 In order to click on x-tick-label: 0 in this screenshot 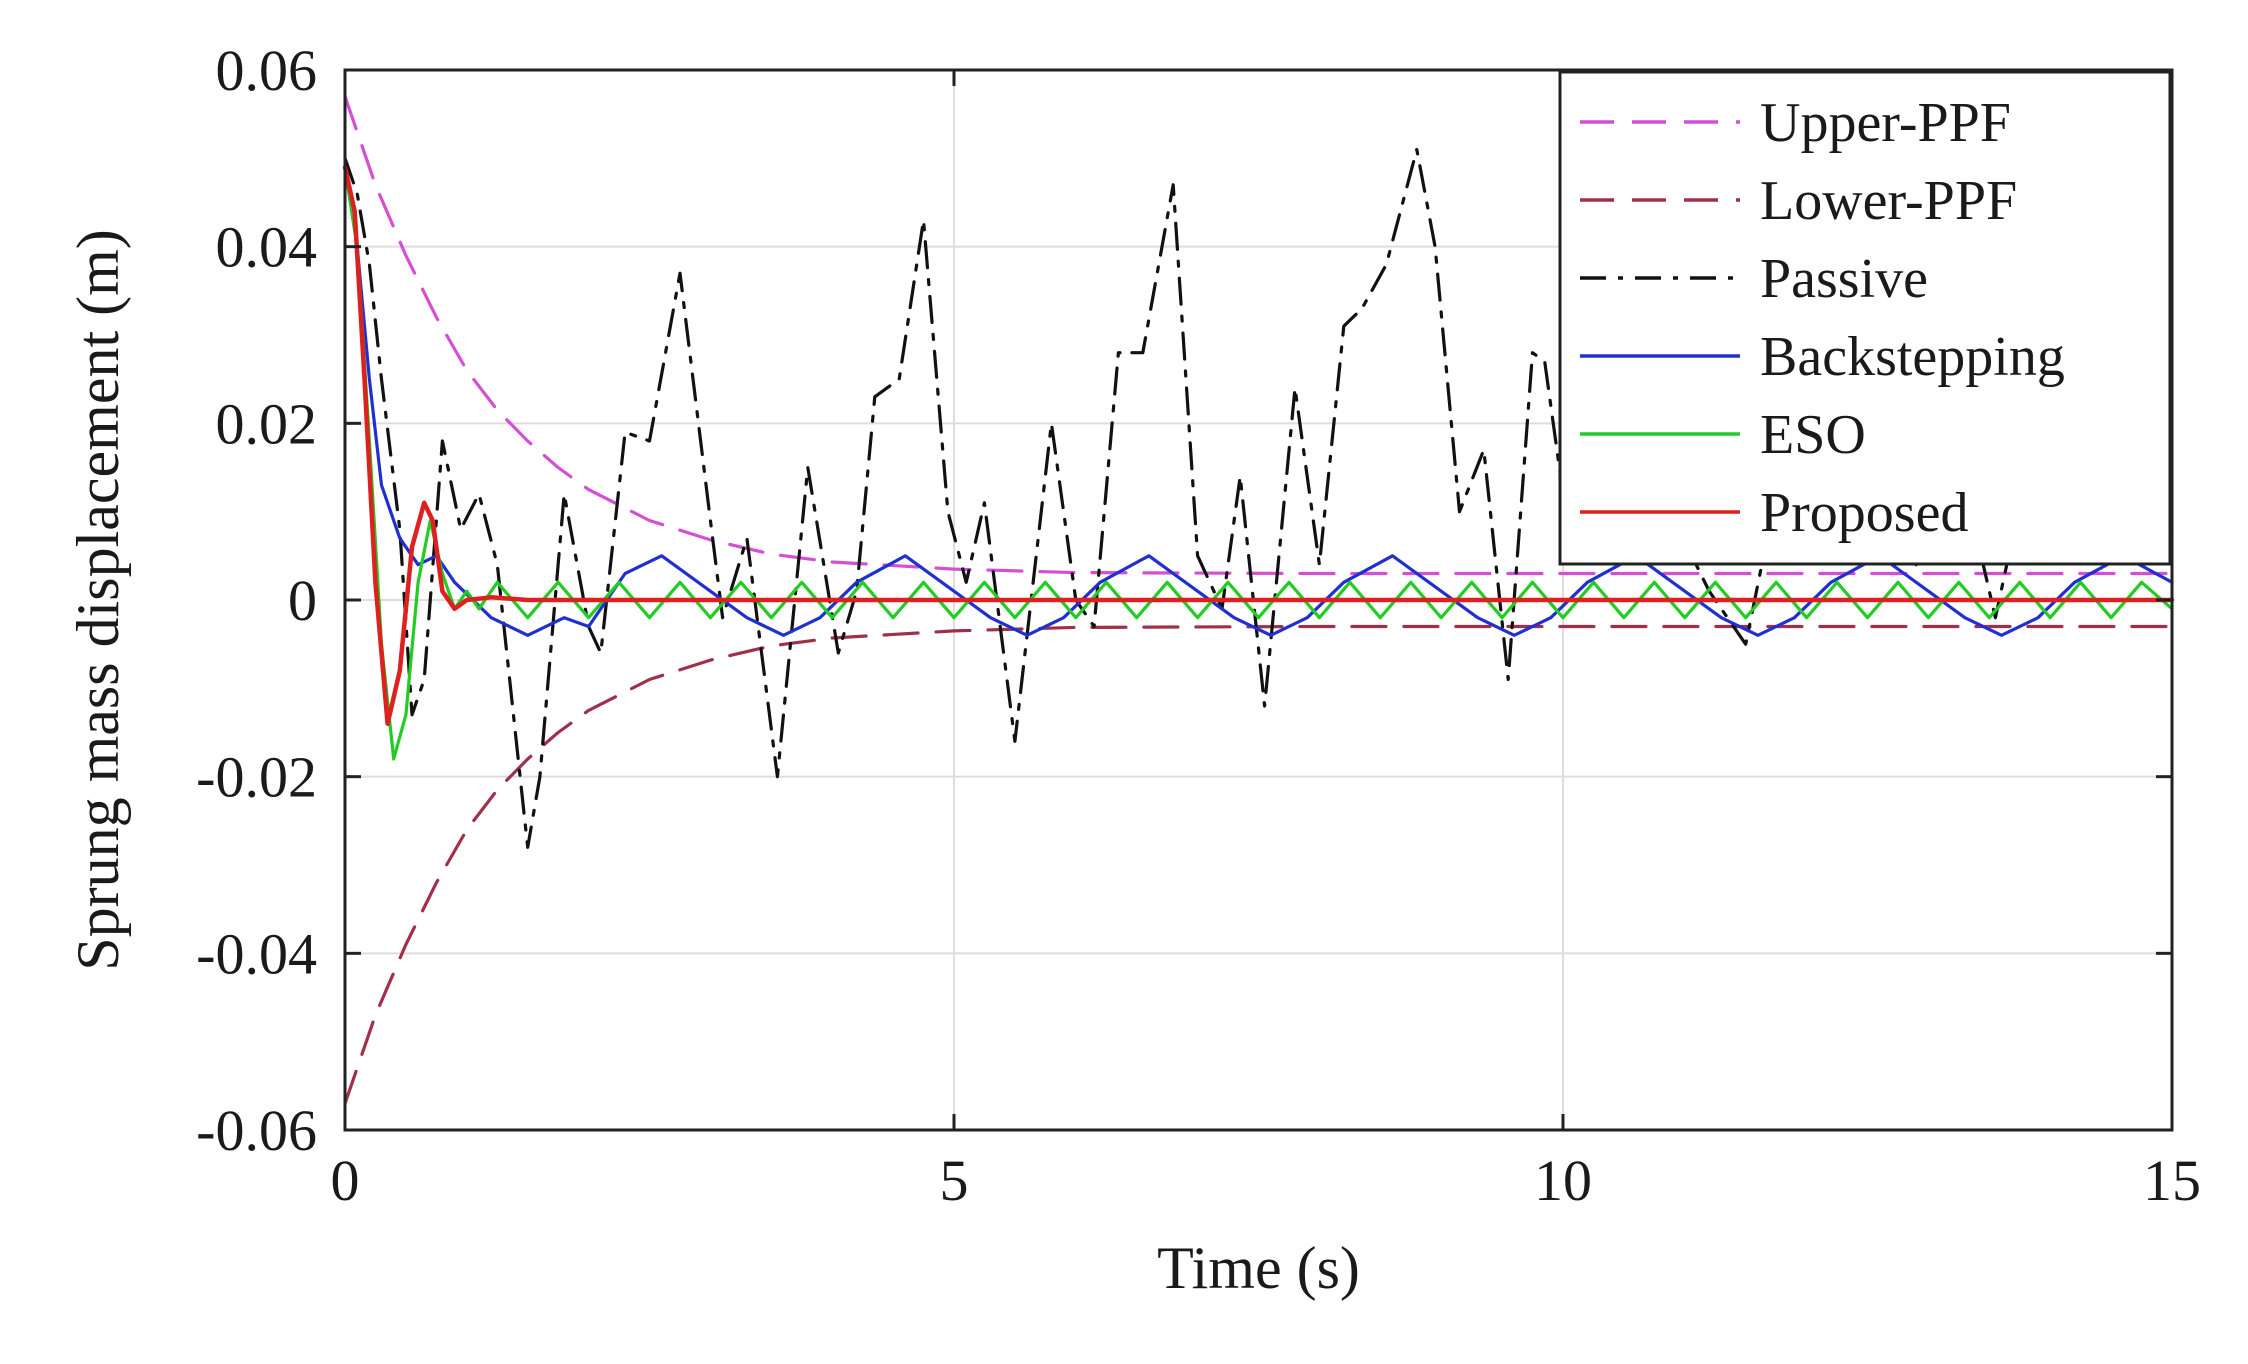, I will do `click(345, 1180)`.